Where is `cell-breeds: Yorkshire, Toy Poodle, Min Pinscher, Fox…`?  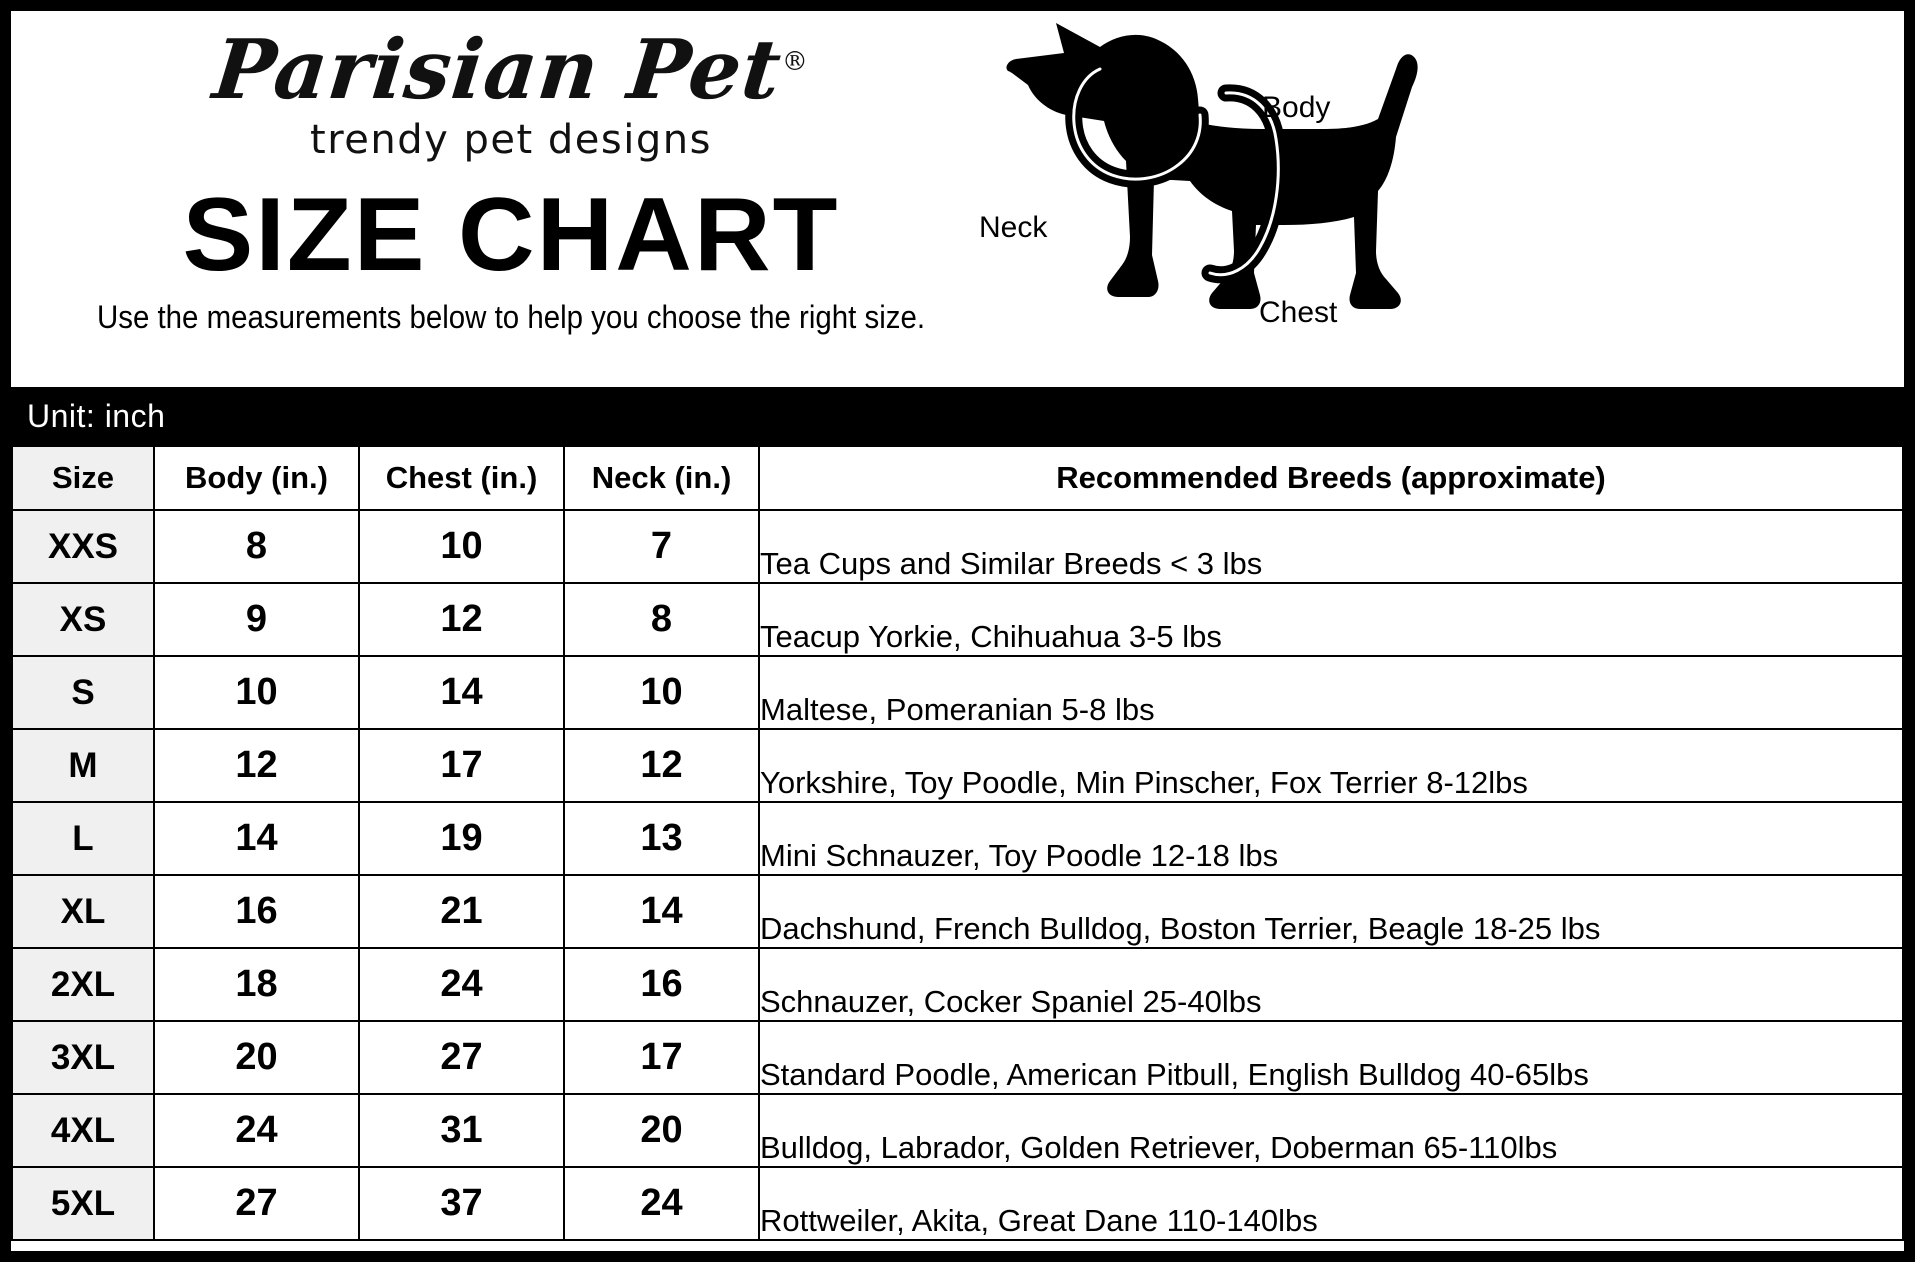
cell-breeds: Yorkshire, Toy Poodle, Min Pinscher, Fox… is located at coordinates (1331, 765).